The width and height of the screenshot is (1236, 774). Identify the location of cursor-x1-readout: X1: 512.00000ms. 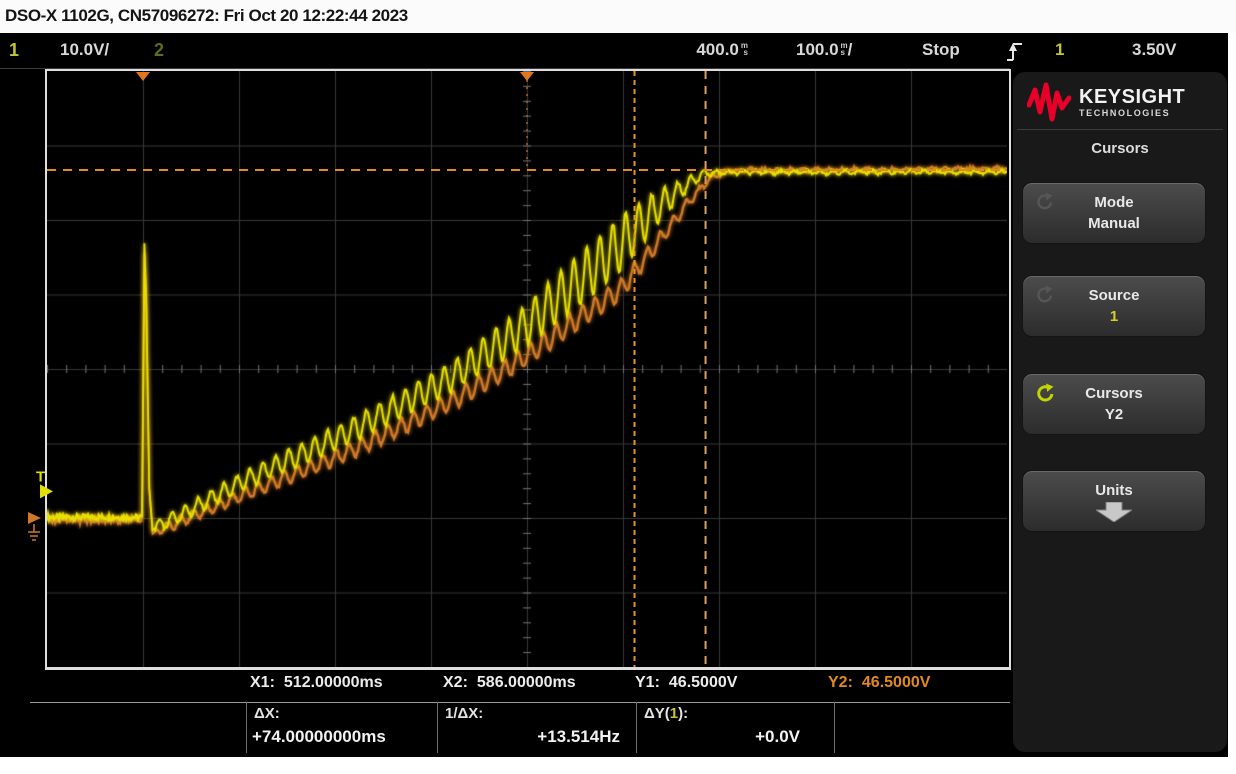
(316, 682).